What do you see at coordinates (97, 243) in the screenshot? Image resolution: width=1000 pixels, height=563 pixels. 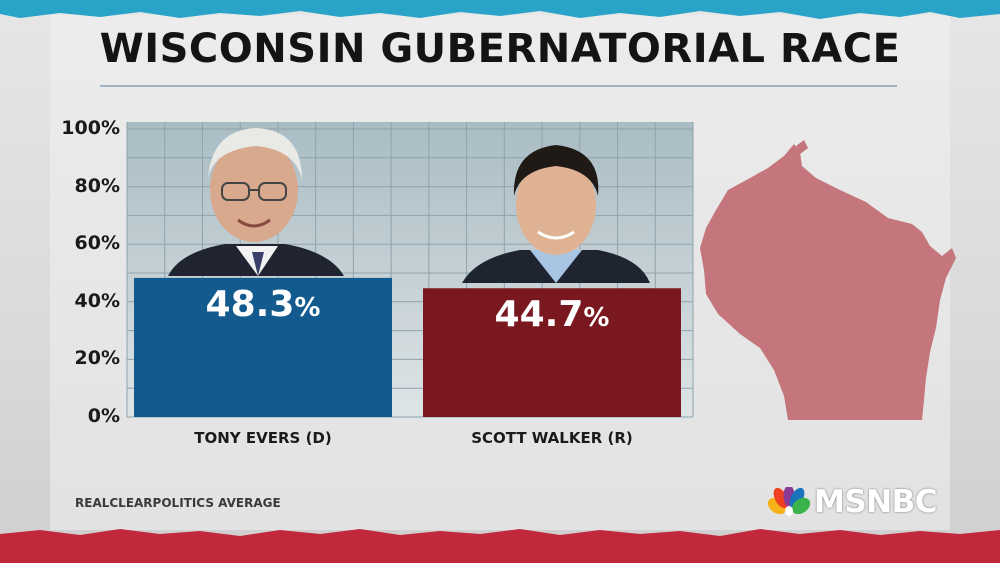 I see `y-tick-label: 60%` at bounding box center [97, 243].